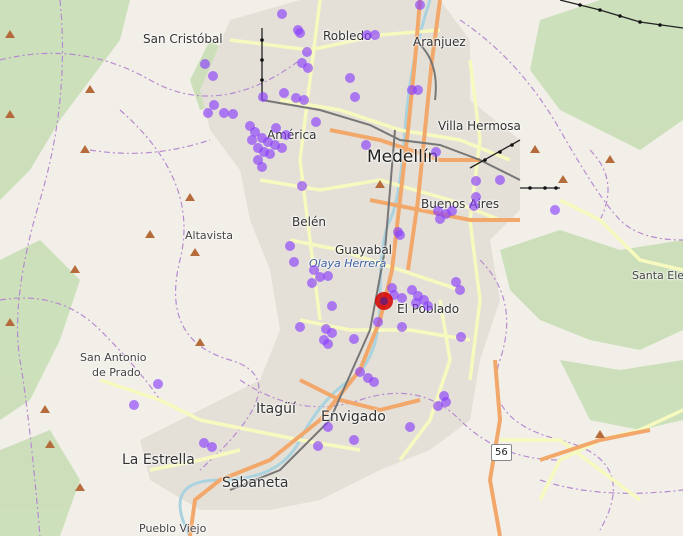 The image size is (683, 536). I want to click on label-olaya-herrera: Olaya Herrera, so click(348, 263).